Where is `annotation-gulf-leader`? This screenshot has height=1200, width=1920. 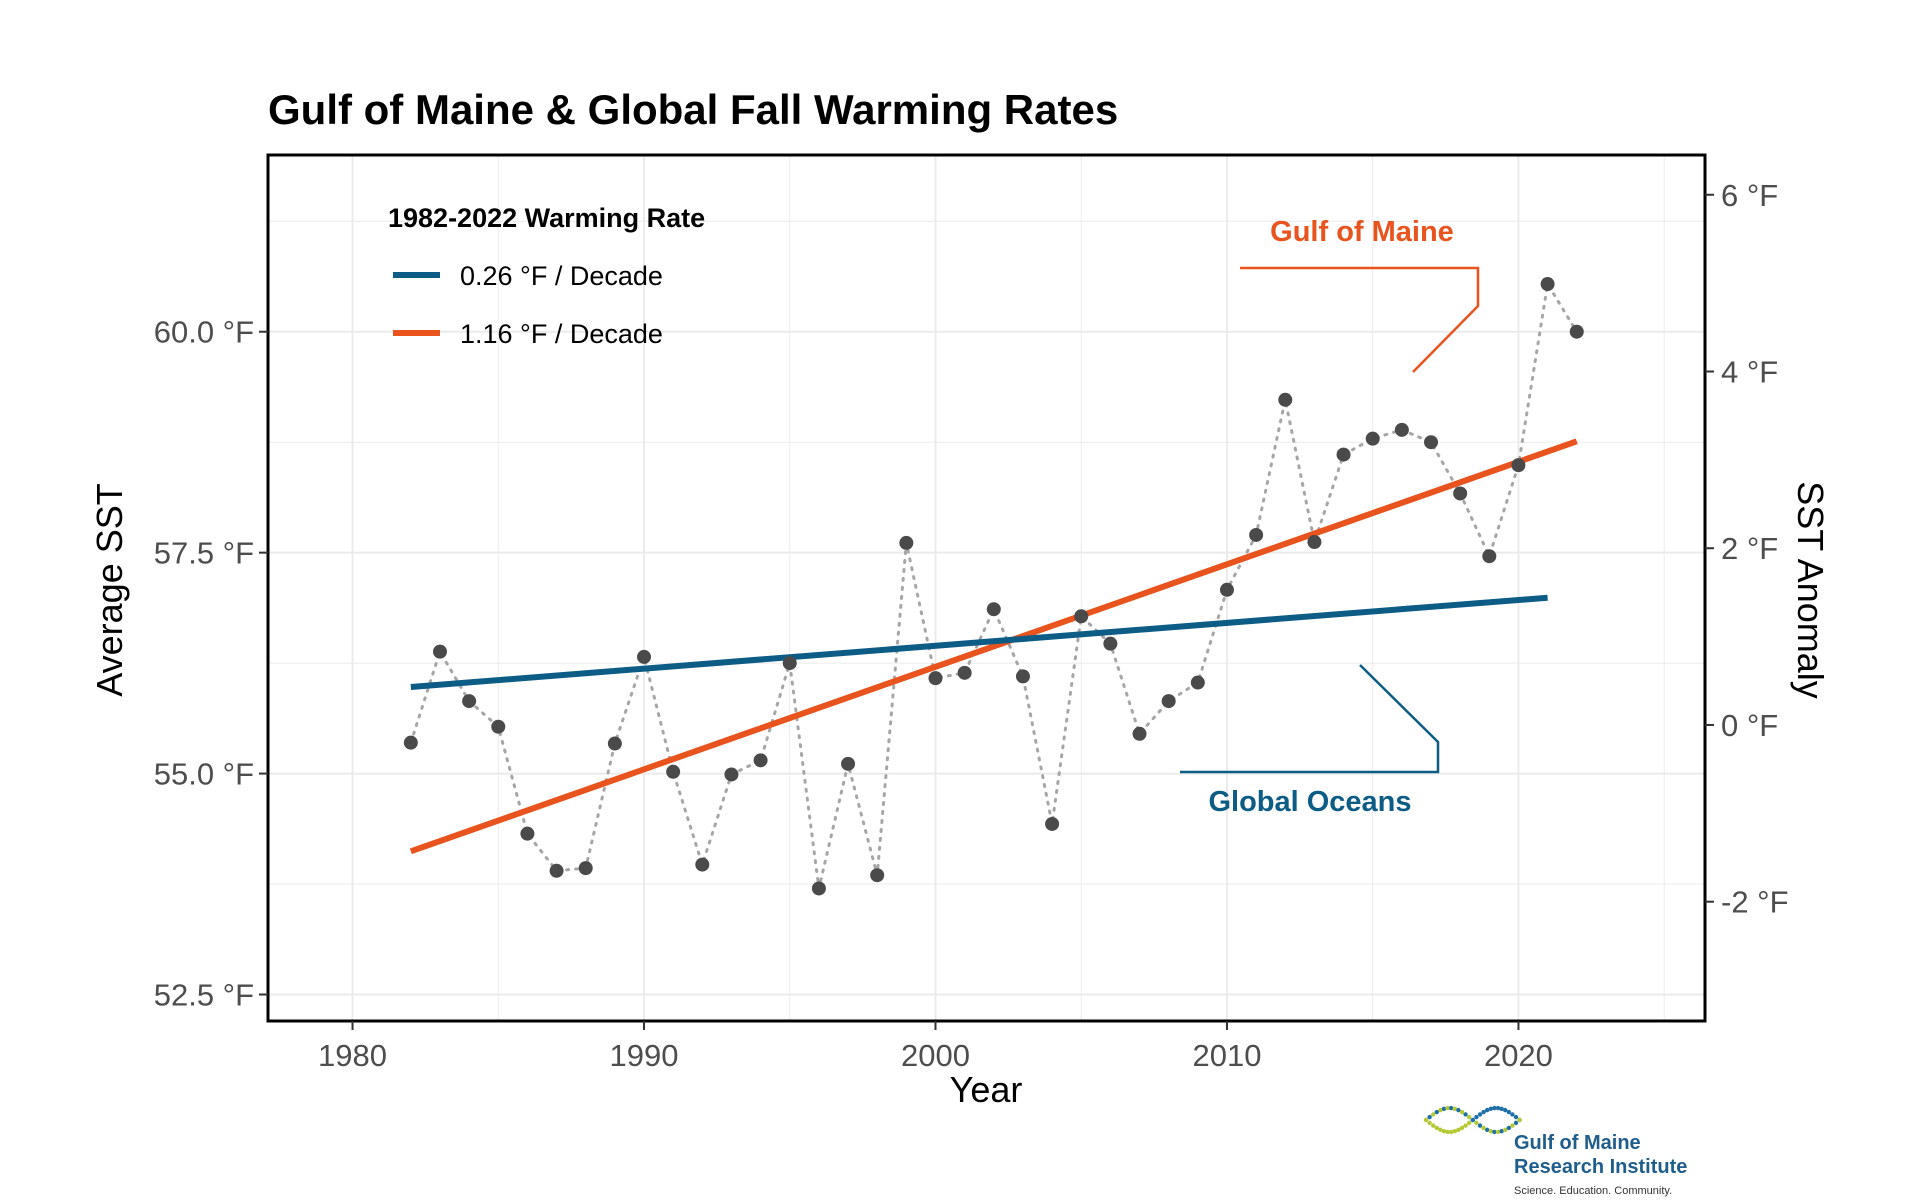 annotation-gulf-leader is located at coordinates (1360, 319).